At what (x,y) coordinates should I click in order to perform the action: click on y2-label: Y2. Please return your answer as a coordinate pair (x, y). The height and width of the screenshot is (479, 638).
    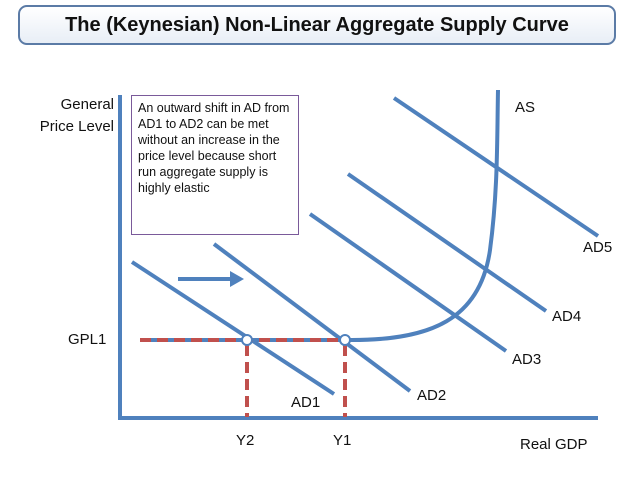
    Looking at the image, I should click on (245, 440).